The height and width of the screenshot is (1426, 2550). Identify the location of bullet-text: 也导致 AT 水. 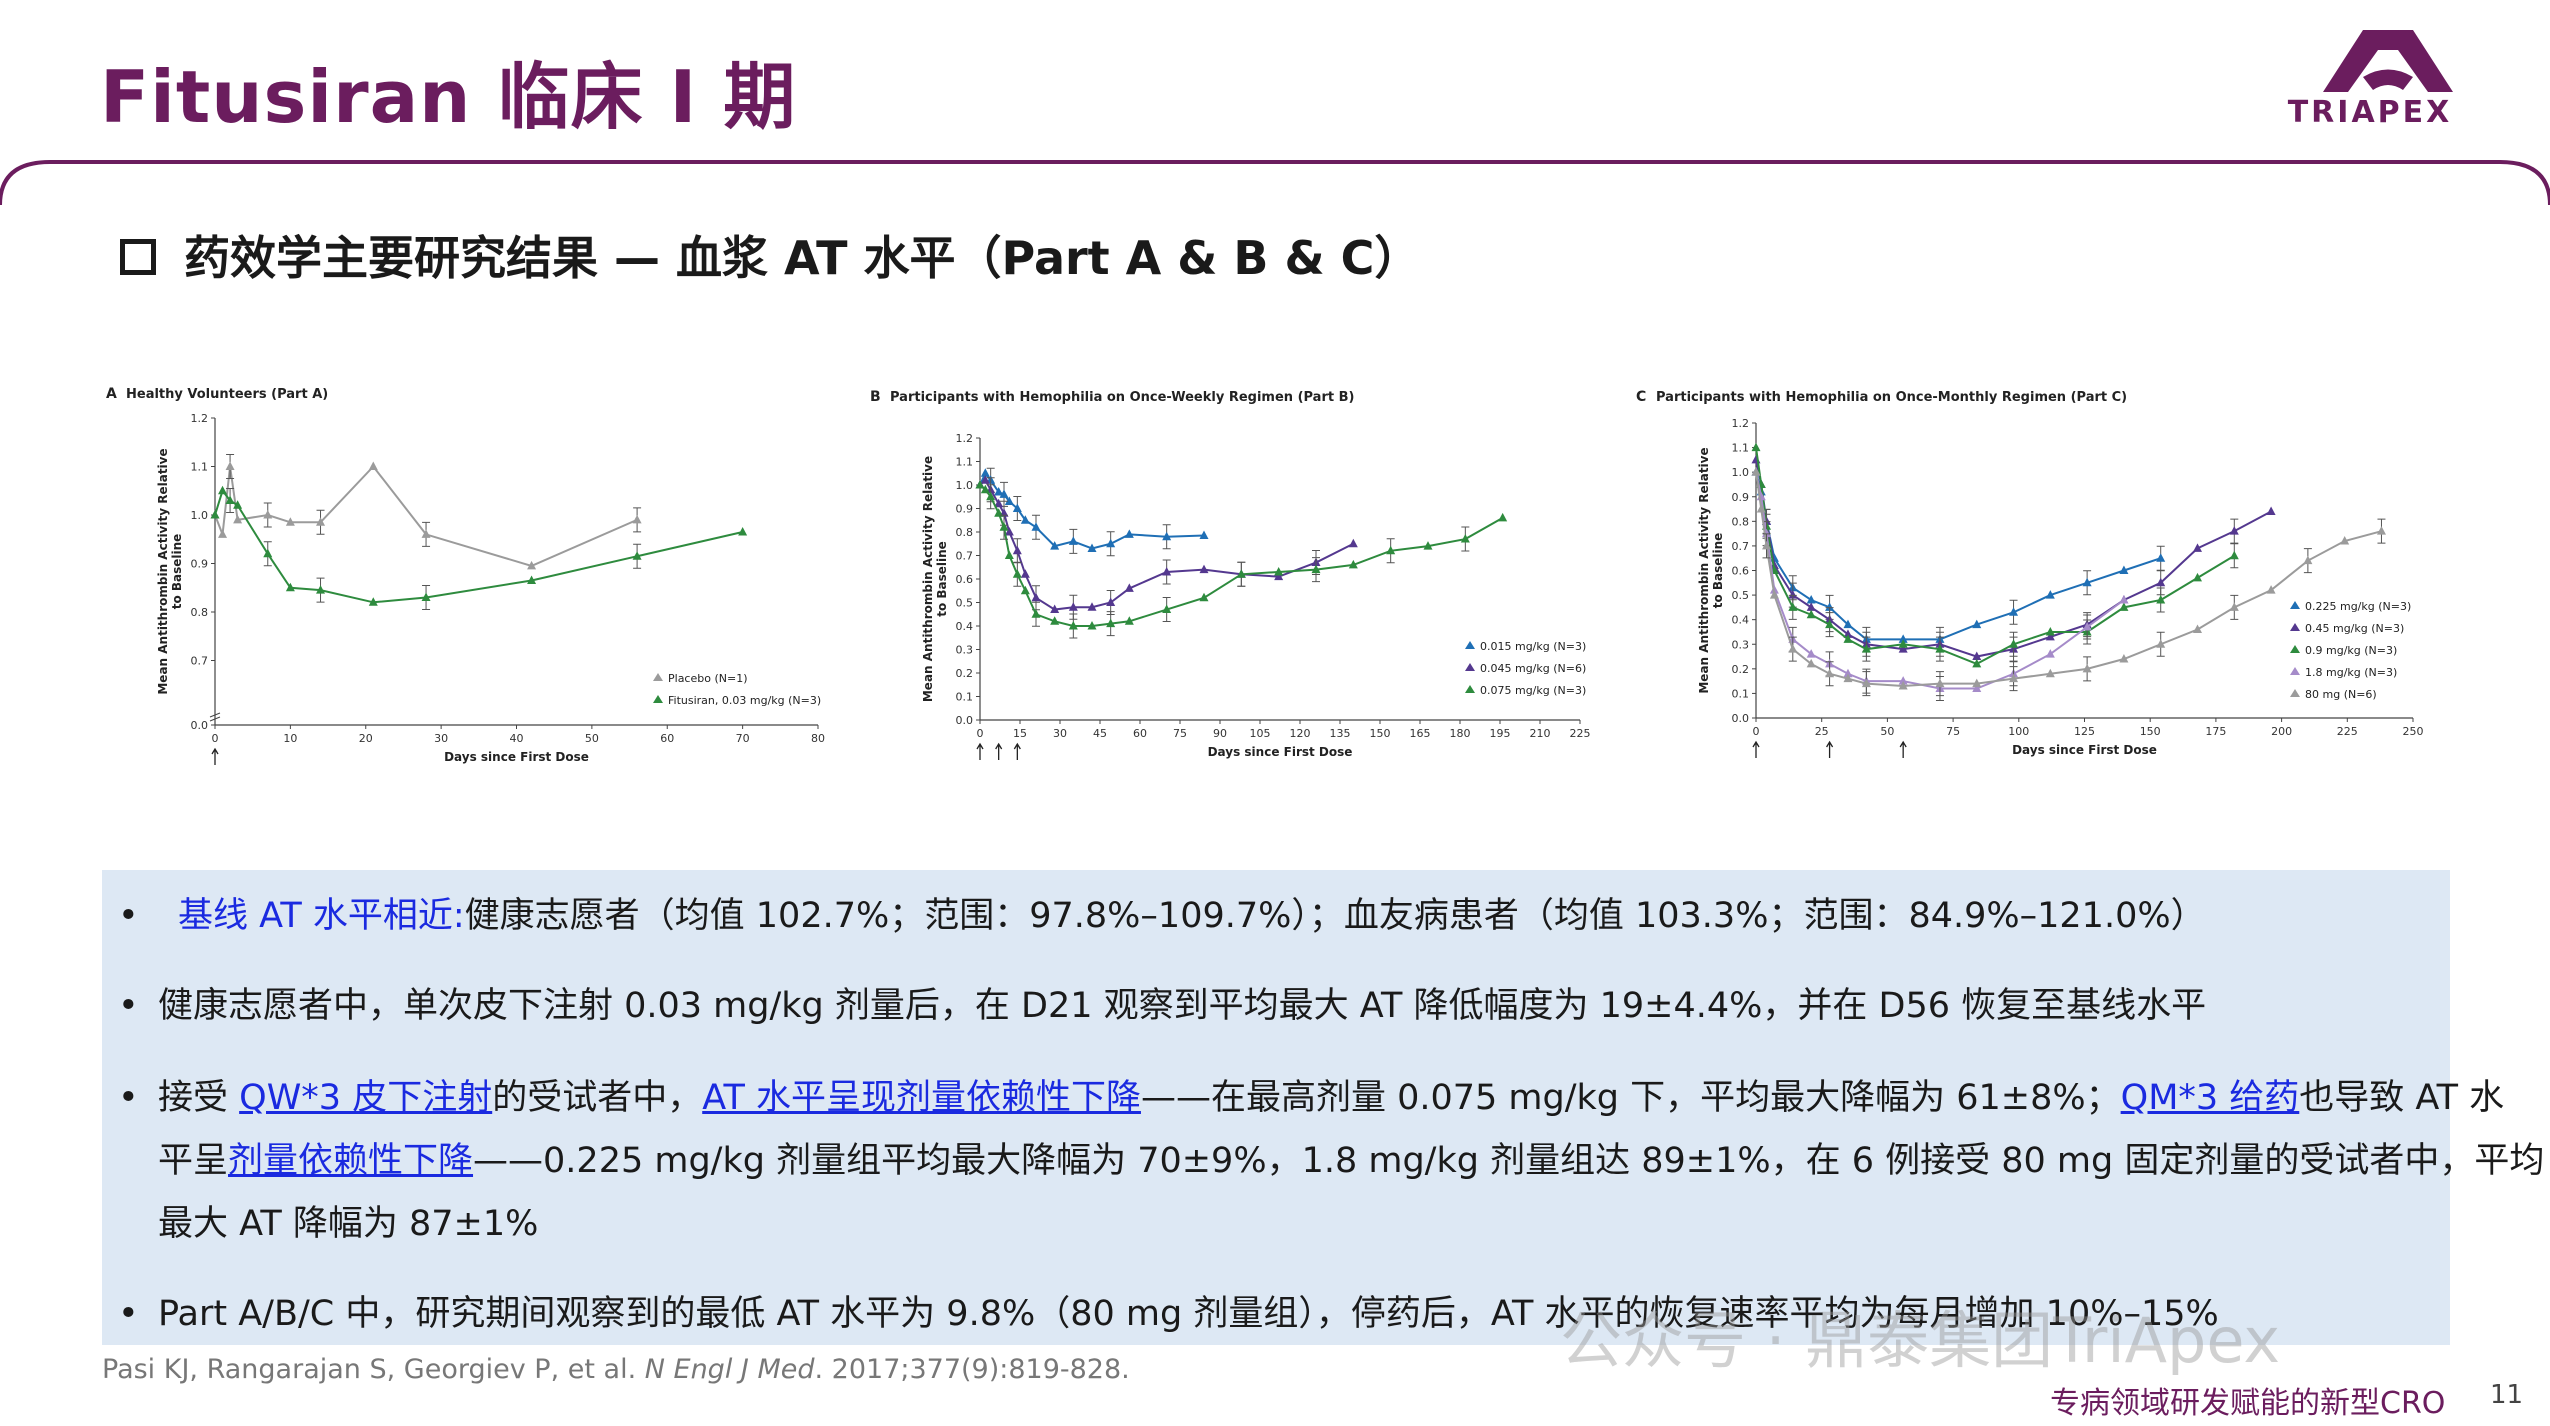
(2402, 1098).